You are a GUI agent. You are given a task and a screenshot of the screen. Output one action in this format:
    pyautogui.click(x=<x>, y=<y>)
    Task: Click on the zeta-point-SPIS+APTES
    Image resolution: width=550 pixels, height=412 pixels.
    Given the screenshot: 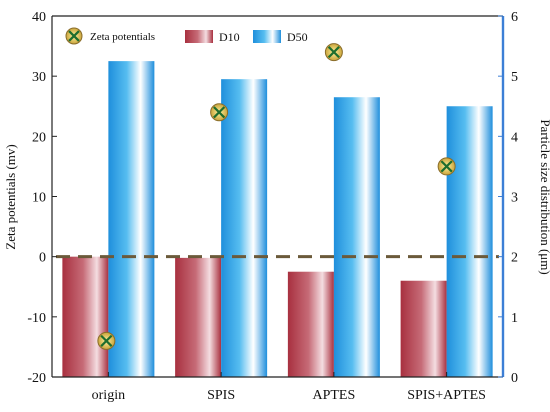 What is the action you would take?
    pyautogui.click(x=446, y=166)
    